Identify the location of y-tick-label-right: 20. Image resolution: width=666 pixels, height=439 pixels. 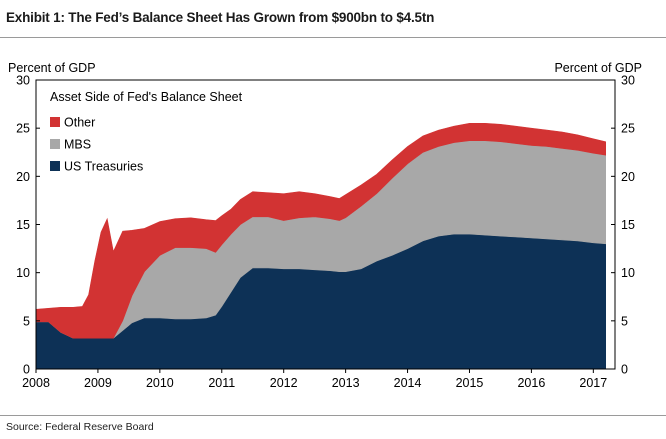
(628, 177).